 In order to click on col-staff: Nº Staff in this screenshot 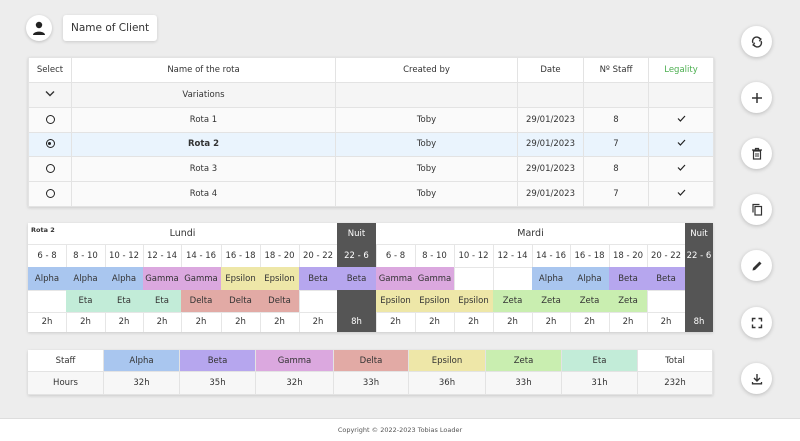, I will do `click(616, 70)`.